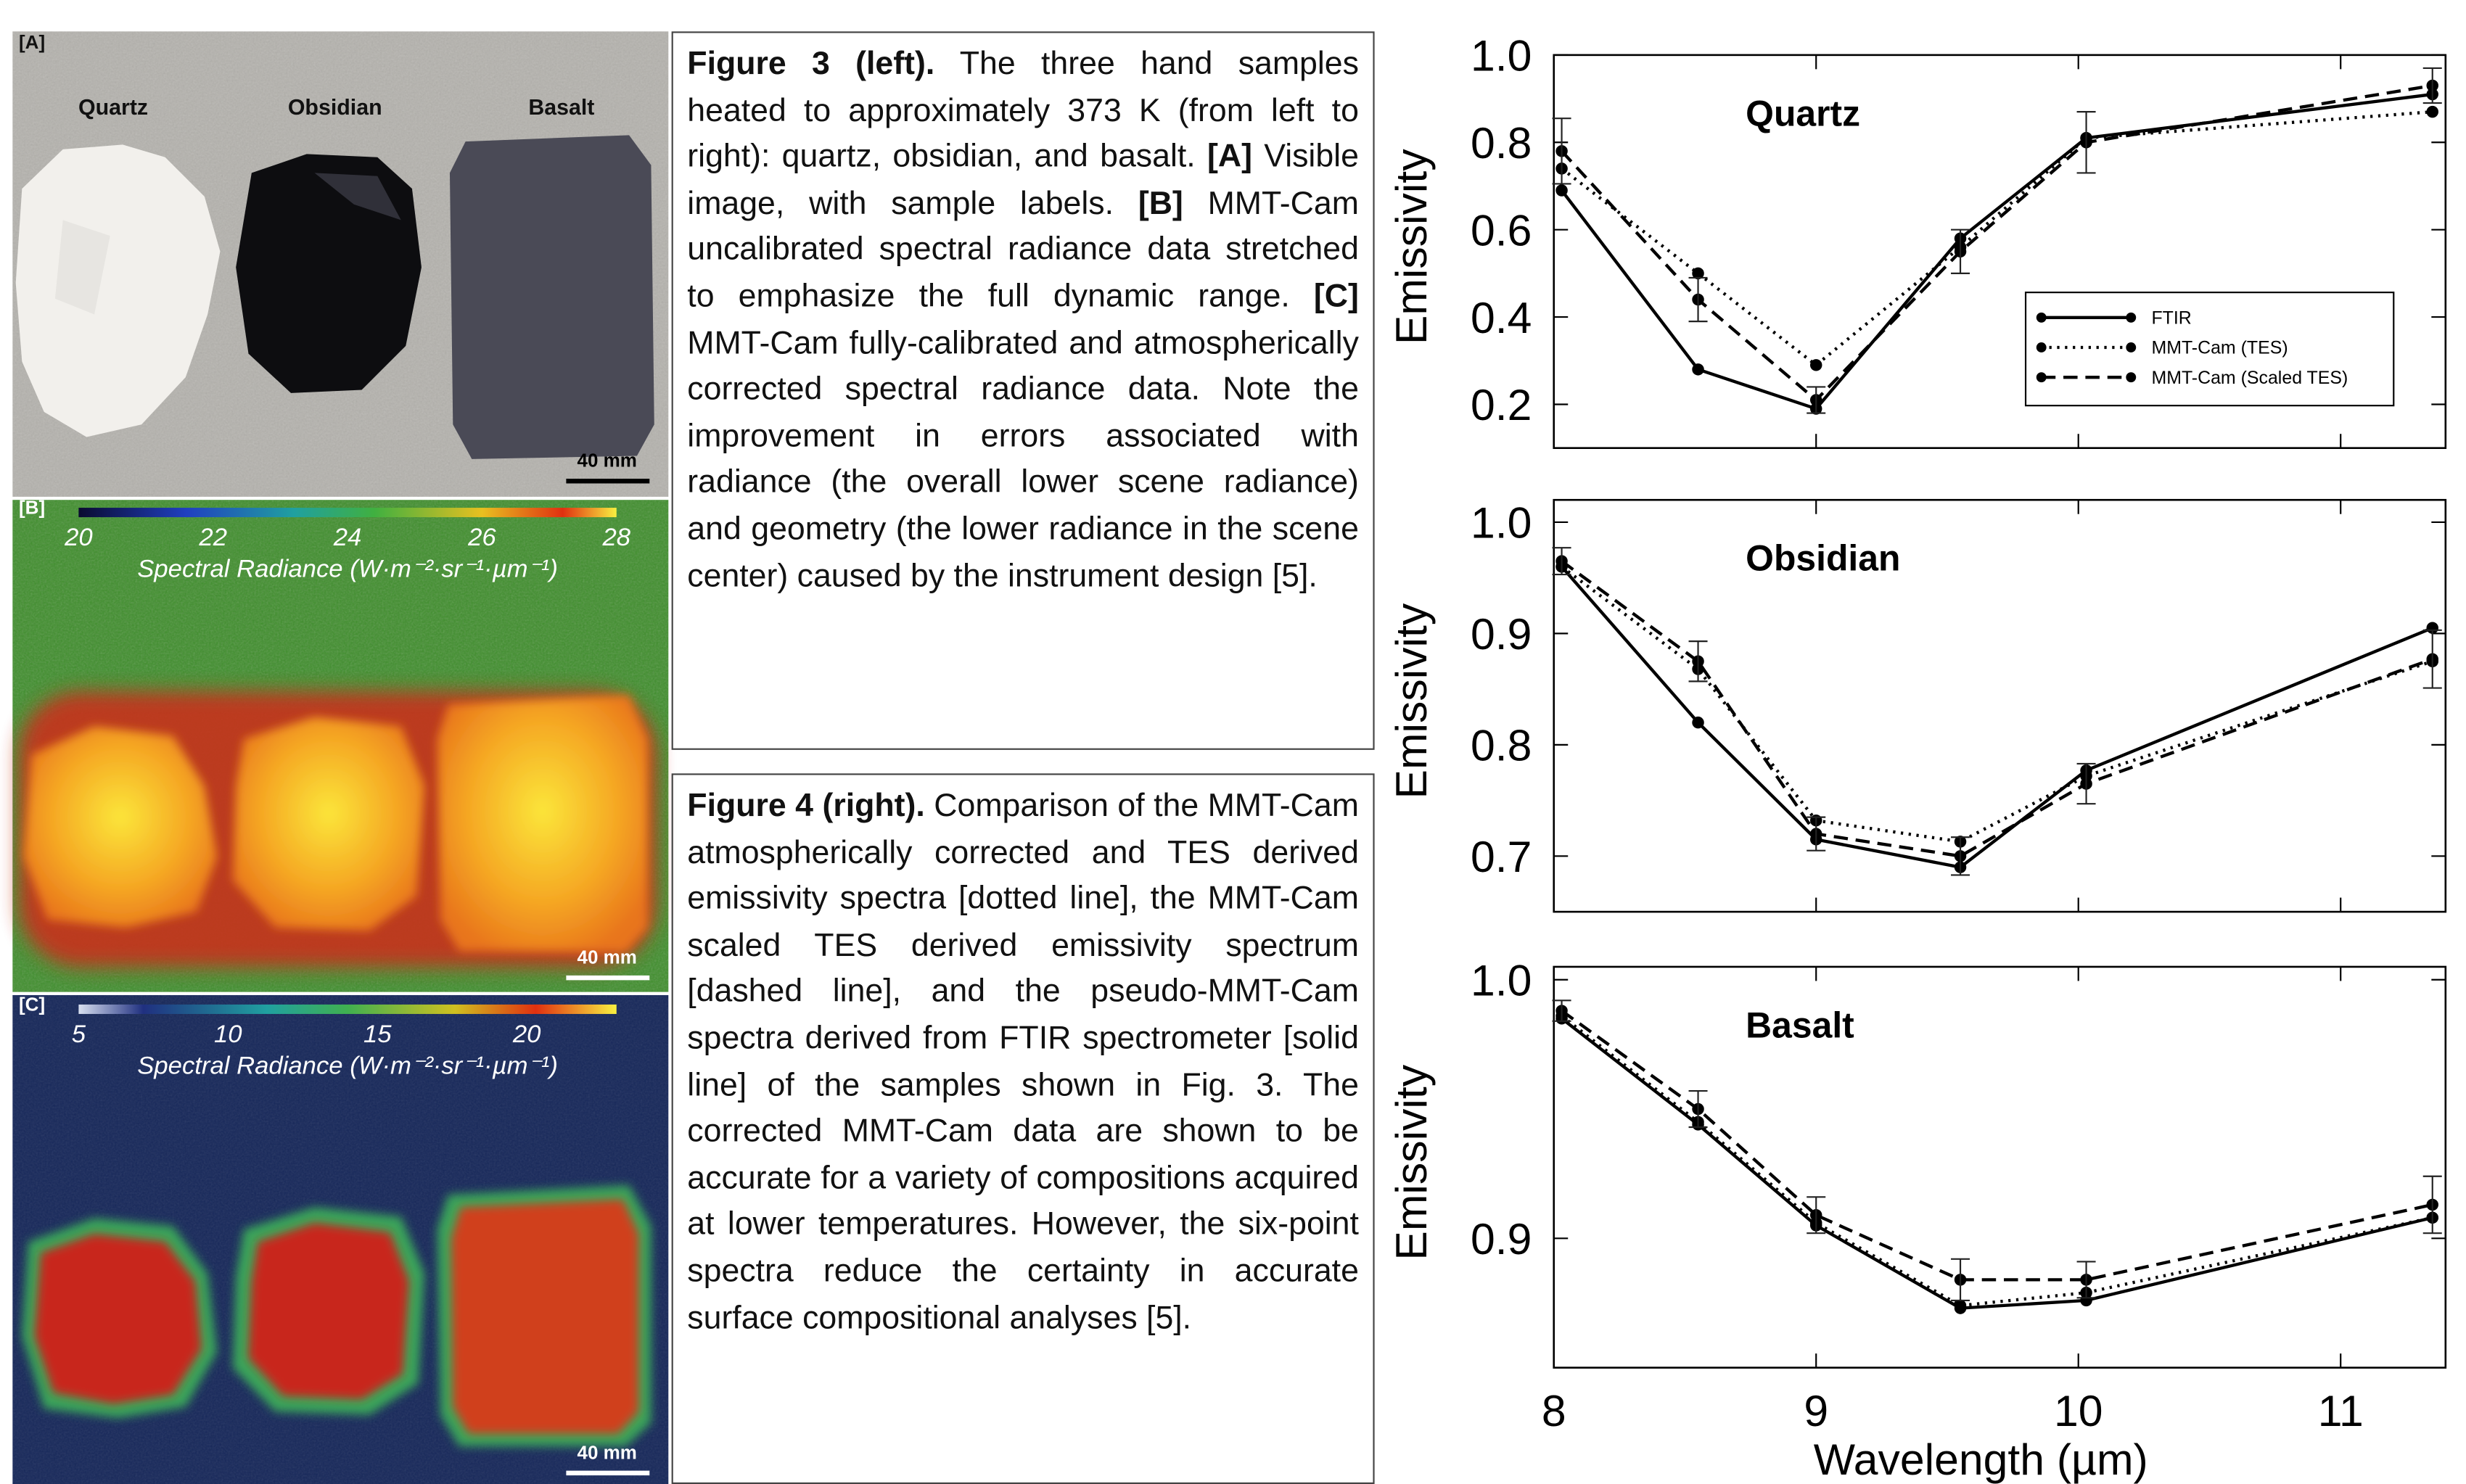 This screenshot has width=2466, height=1484. I want to click on legend-label: FTIR, so click(2171, 318).